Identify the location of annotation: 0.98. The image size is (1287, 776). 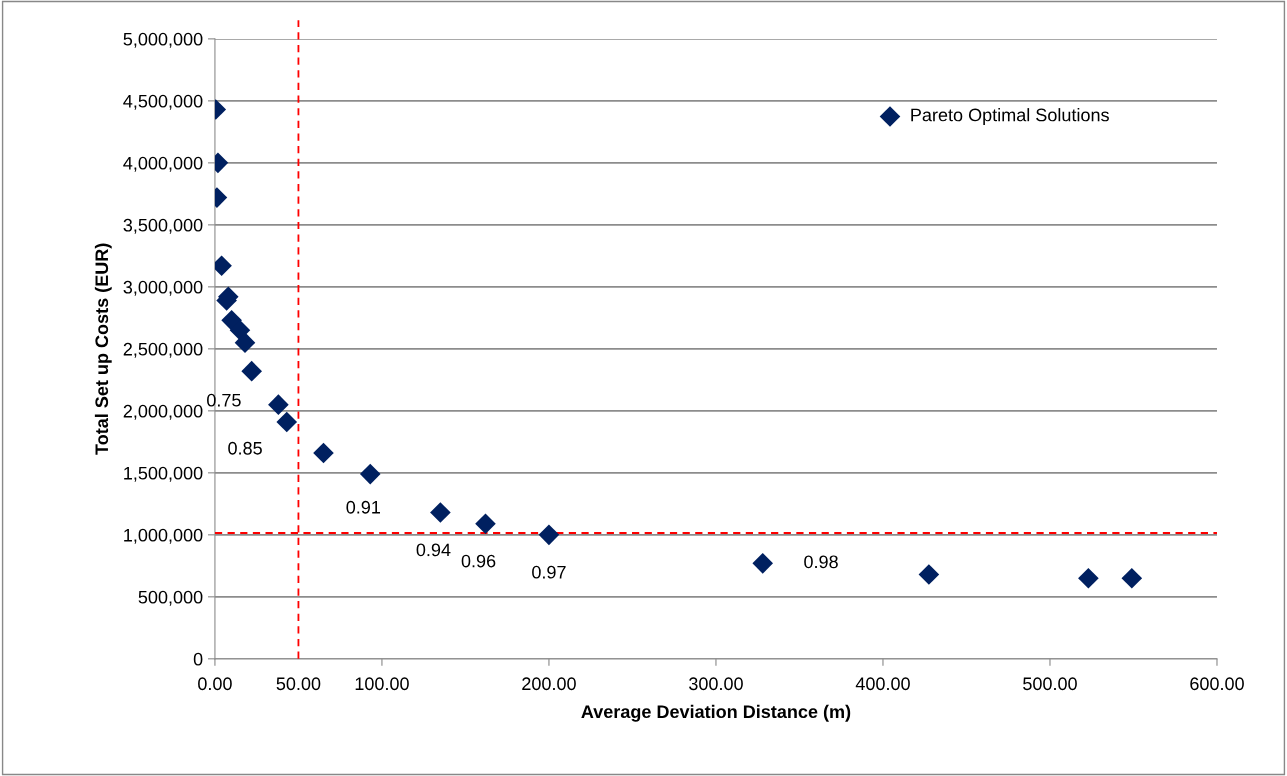
(821, 562).